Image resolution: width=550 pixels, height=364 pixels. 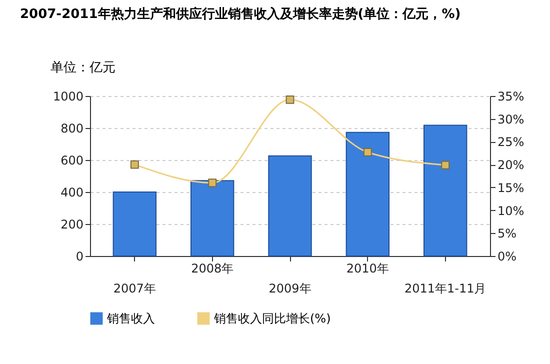 I want to click on y-axis-title: 单位：亿元, so click(x=83, y=68).